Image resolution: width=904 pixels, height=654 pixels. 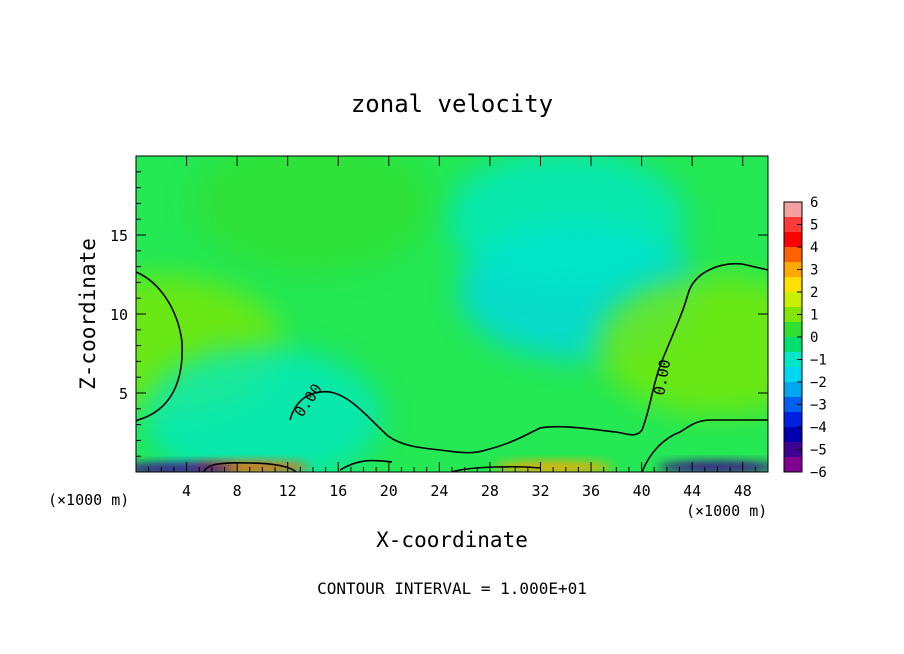 I want to click on x-axis-label: X-coordinate, so click(x=452, y=540).